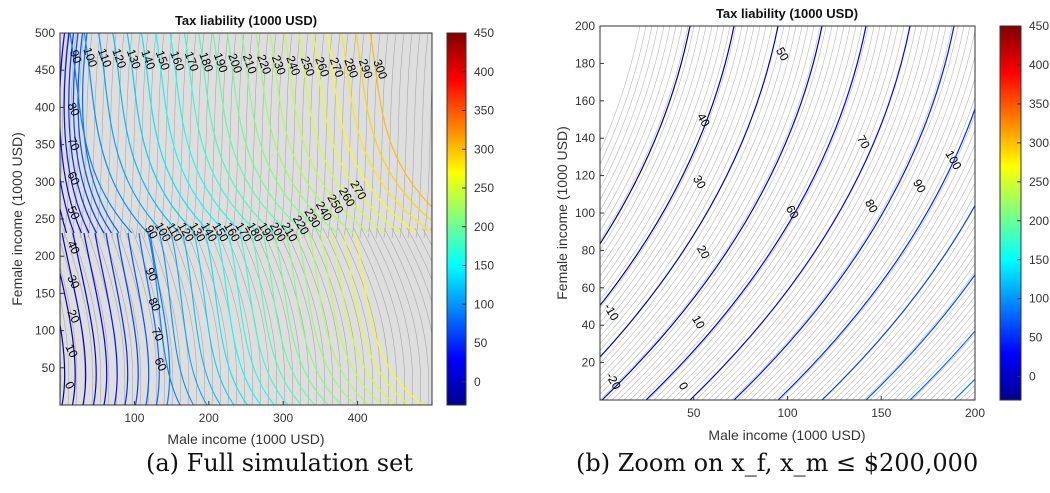 This screenshot has height=493, width=1050. What do you see at coordinates (782, 54) in the screenshot?
I see `contour-level-label: 50` at bounding box center [782, 54].